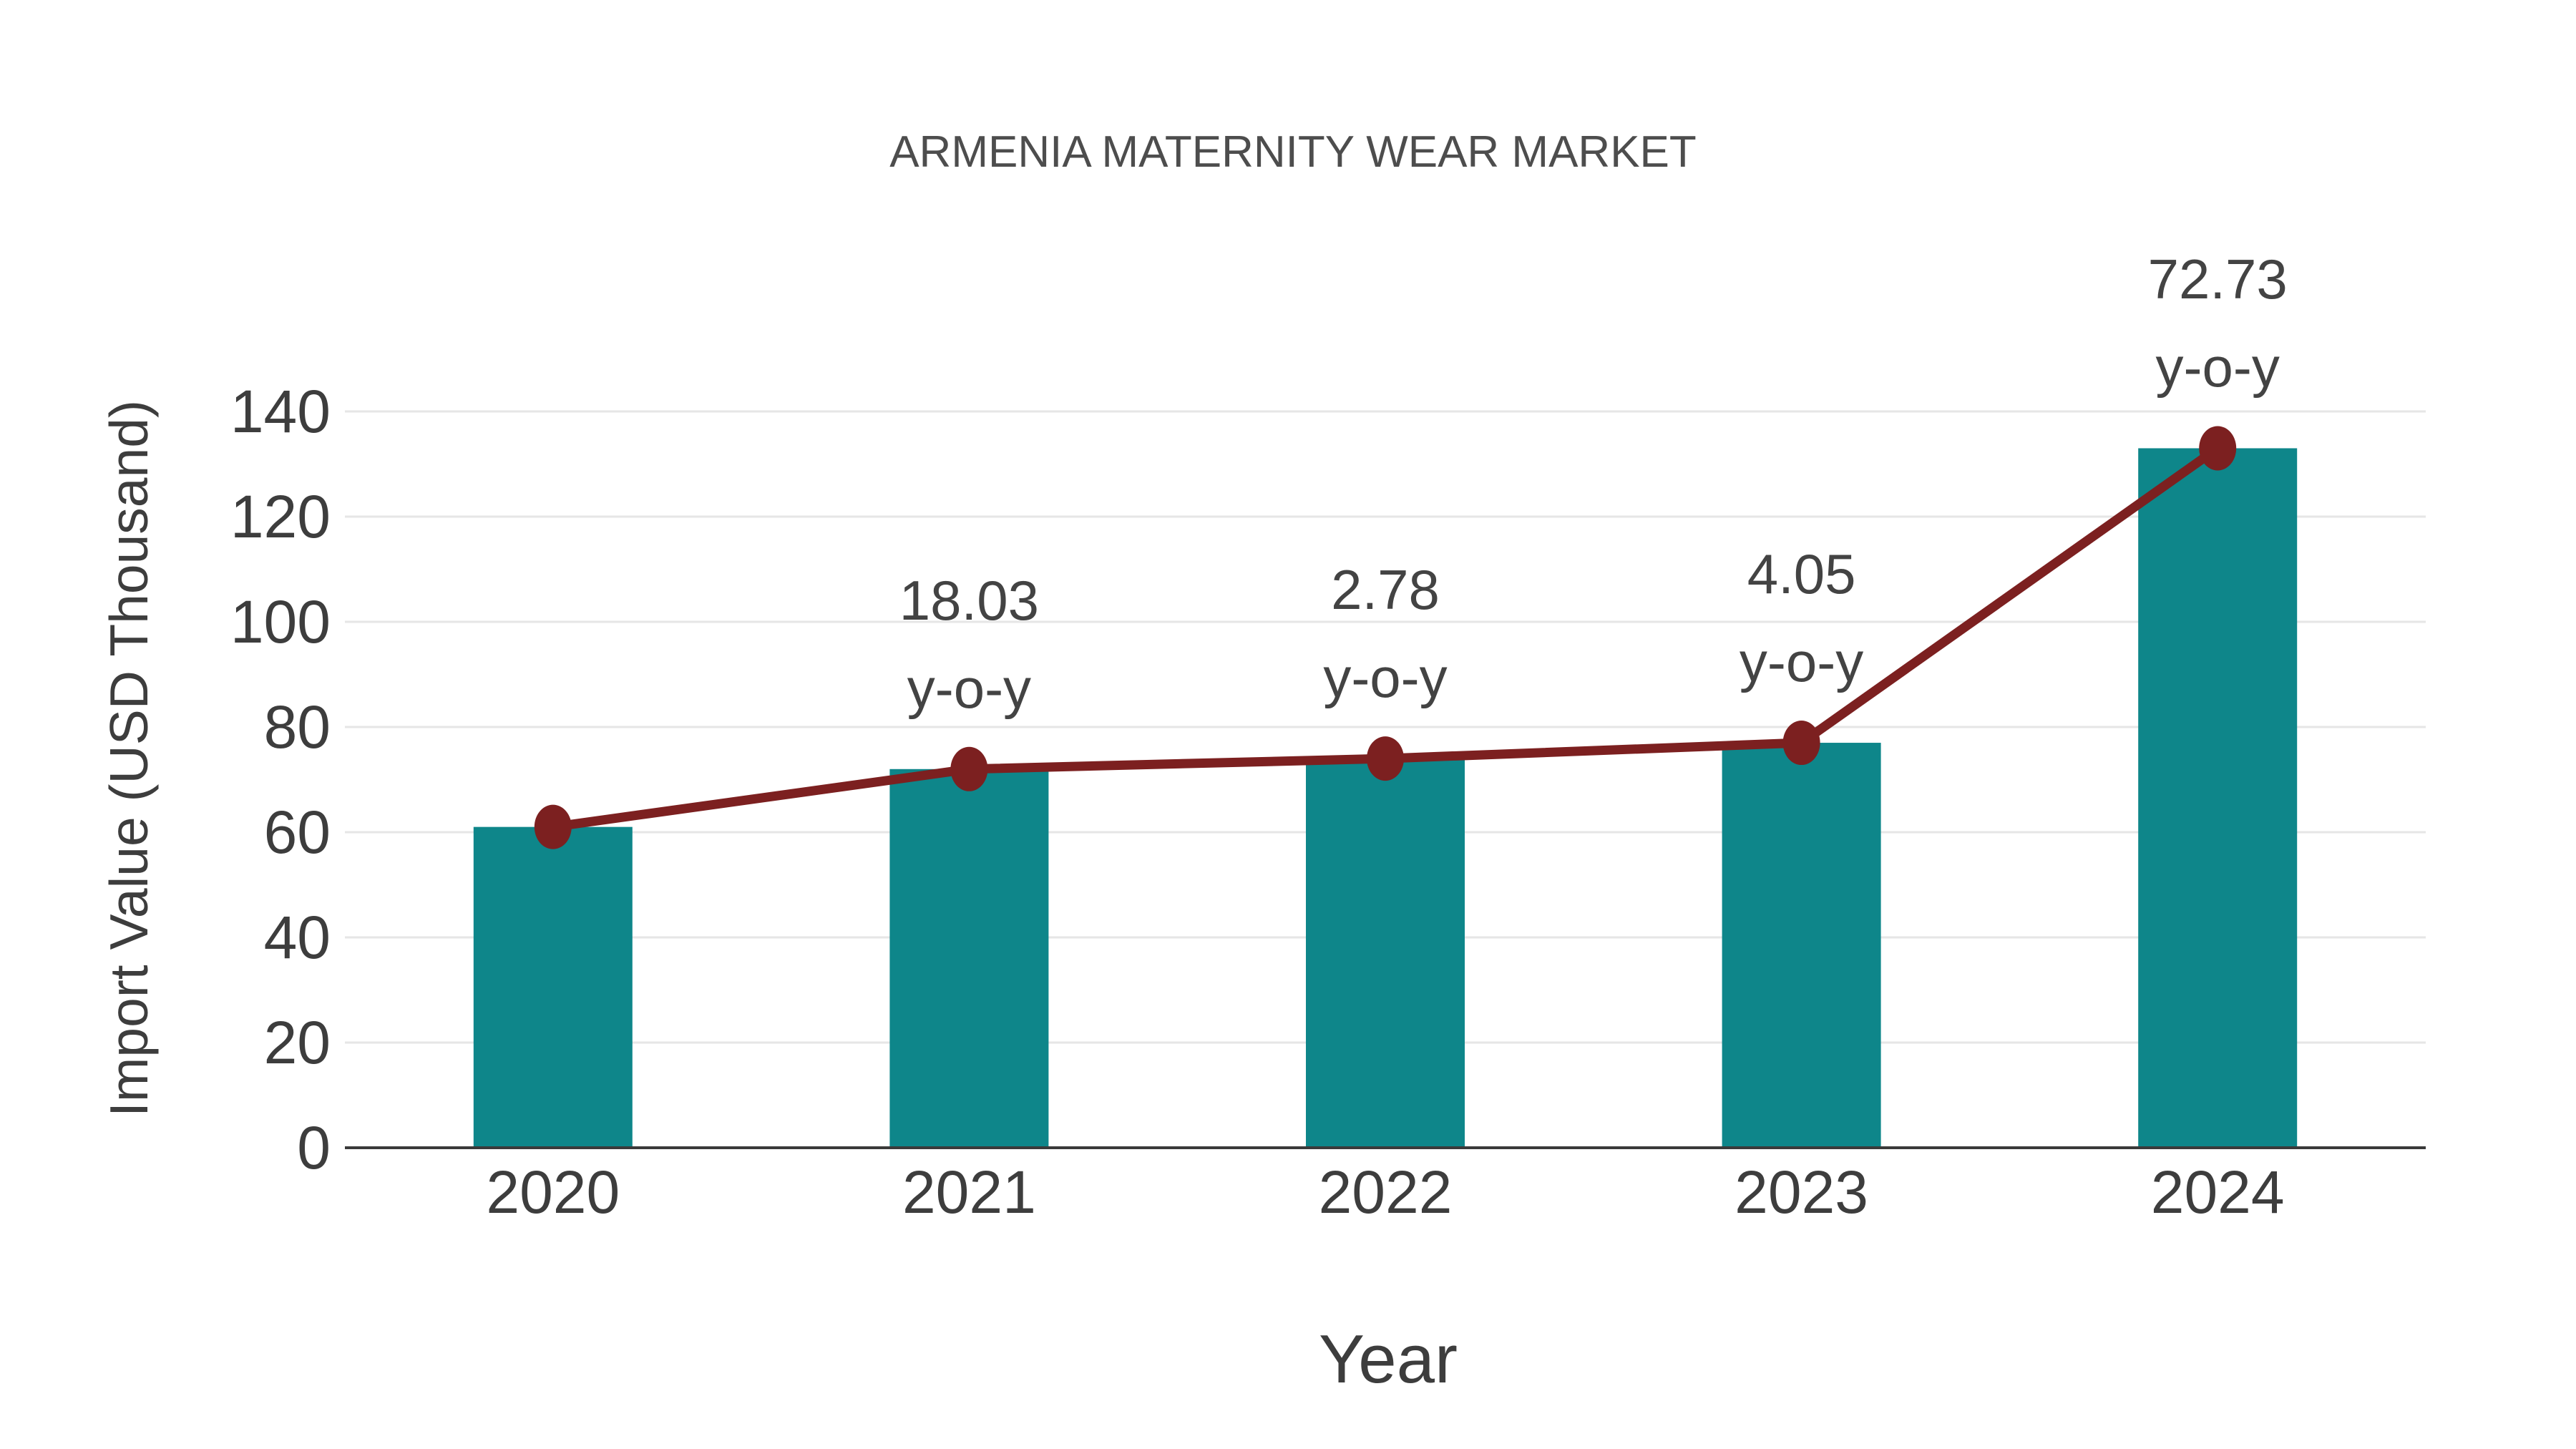  Describe the element at coordinates (2217, 1192) in the screenshot. I see `x-tick-label-2024: 2024` at that location.